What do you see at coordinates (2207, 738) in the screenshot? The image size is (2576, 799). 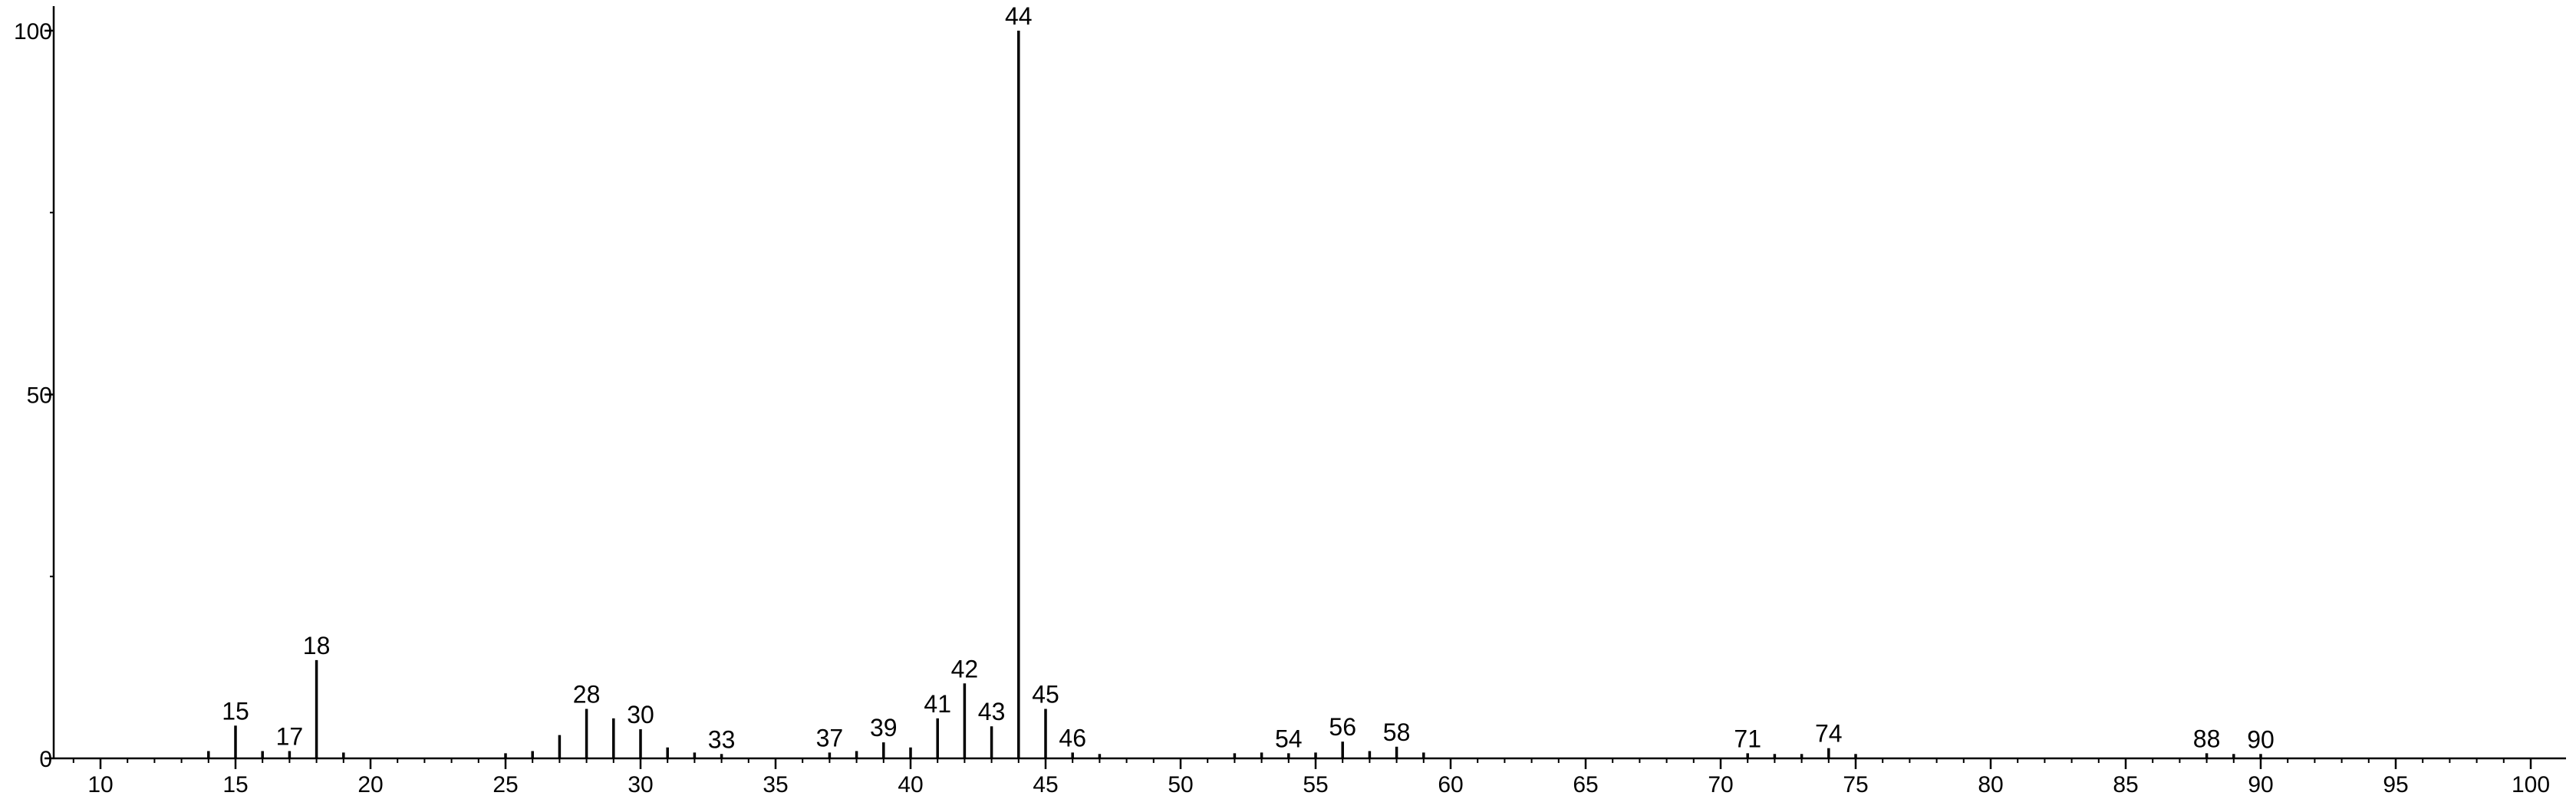 I see `peak-label: 88` at bounding box center [2207, 738].